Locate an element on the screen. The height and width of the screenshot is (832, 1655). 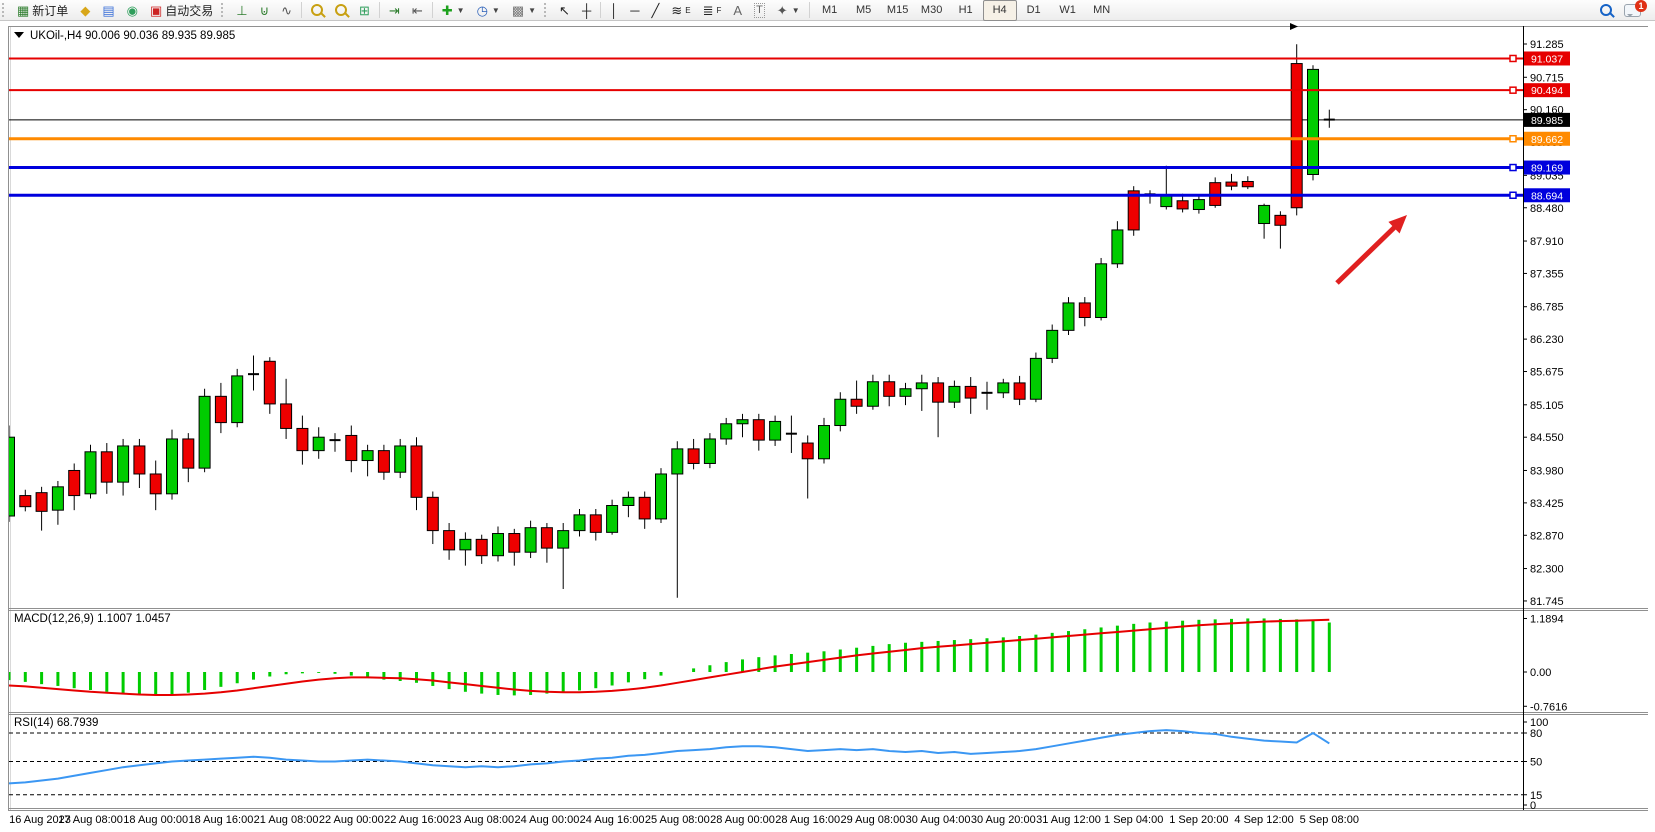
zoom-in-icon is located at coordinates (317, 10).